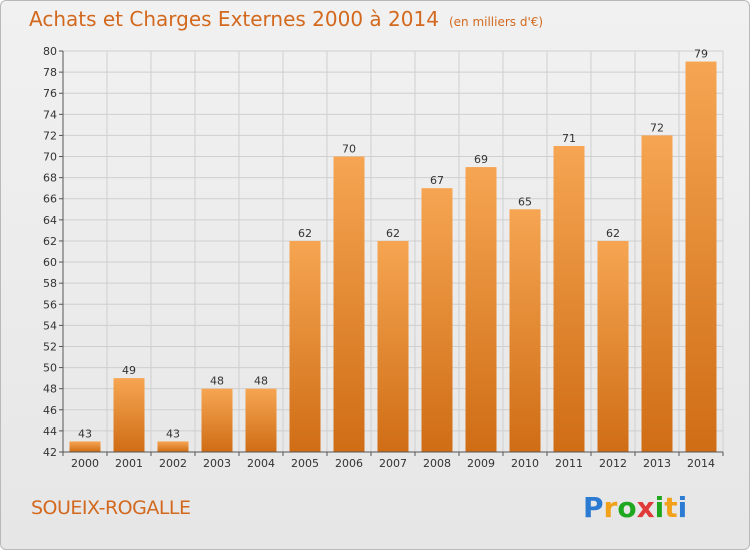 The height and width of the screenshot is (550, 750). What do you see at coordinates (85, 463) in the screenshot?
I see `x-tick-label: 2000` at bounding box center [85, 463].